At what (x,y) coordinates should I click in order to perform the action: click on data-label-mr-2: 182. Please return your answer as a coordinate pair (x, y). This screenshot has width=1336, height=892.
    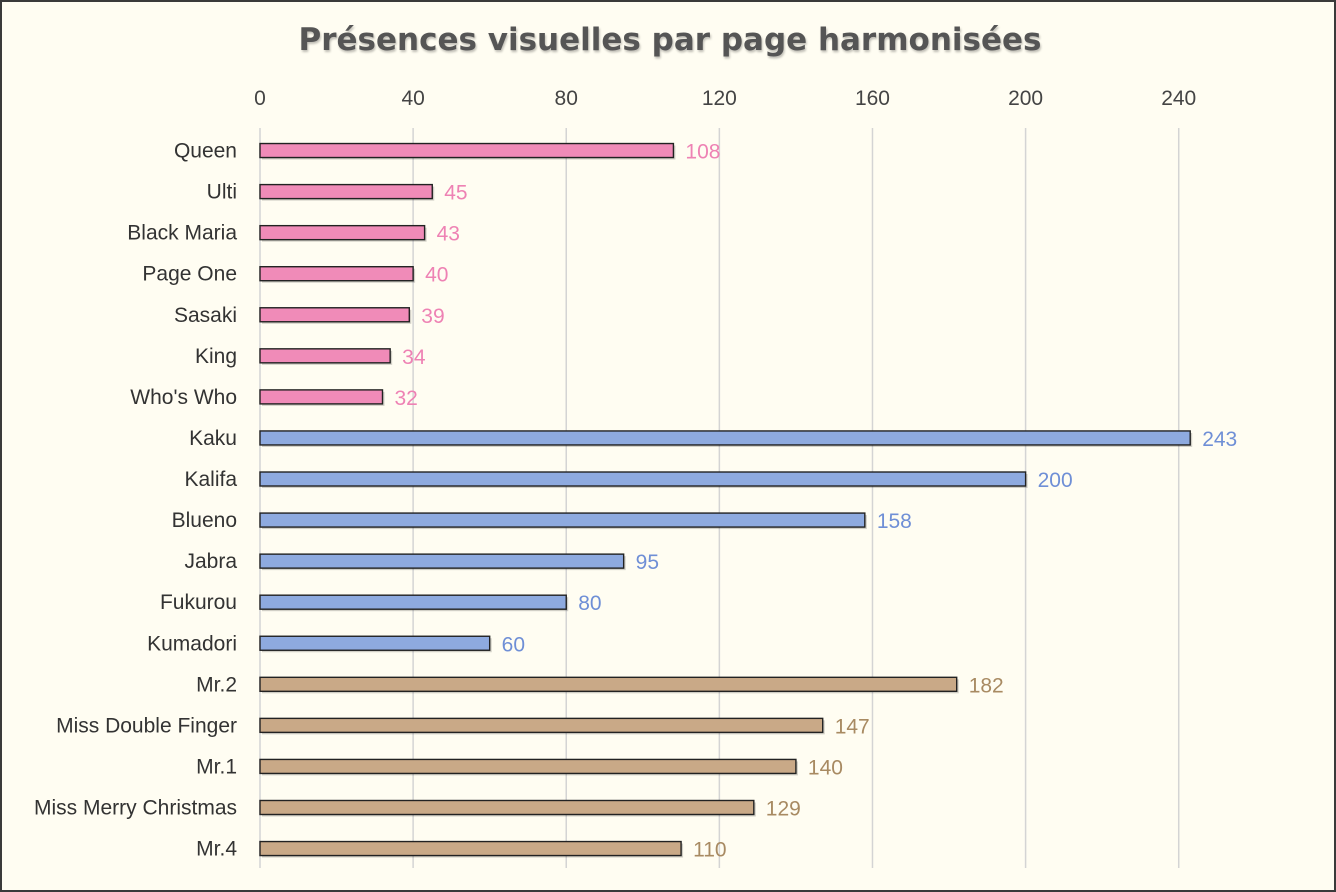
    Looking at the image, I should click on (986, 685).